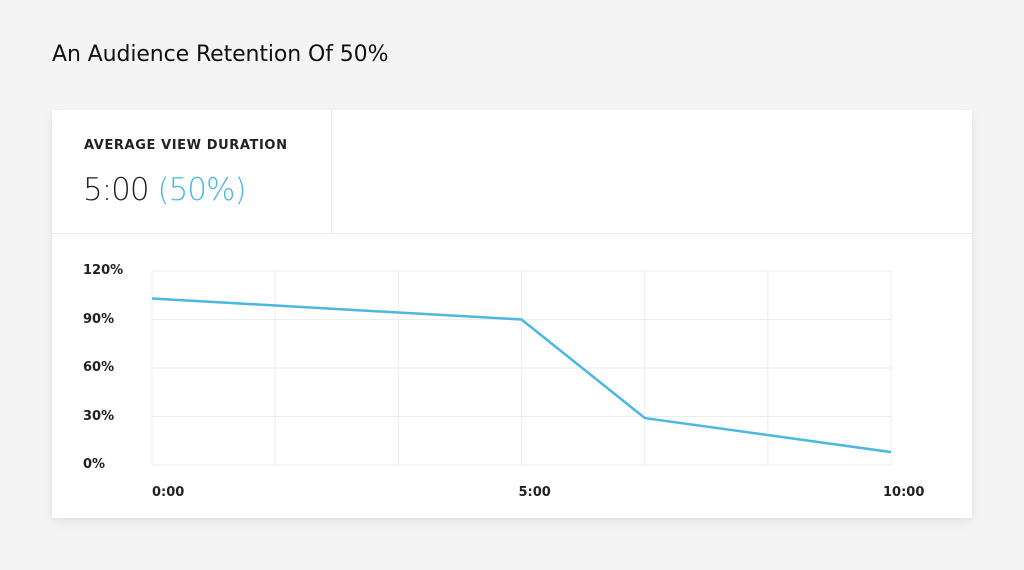 This screenshot has width=1024, height=570. I want to click on metric-label: AVERAGE VIEW DURATION, so click(186, 145).